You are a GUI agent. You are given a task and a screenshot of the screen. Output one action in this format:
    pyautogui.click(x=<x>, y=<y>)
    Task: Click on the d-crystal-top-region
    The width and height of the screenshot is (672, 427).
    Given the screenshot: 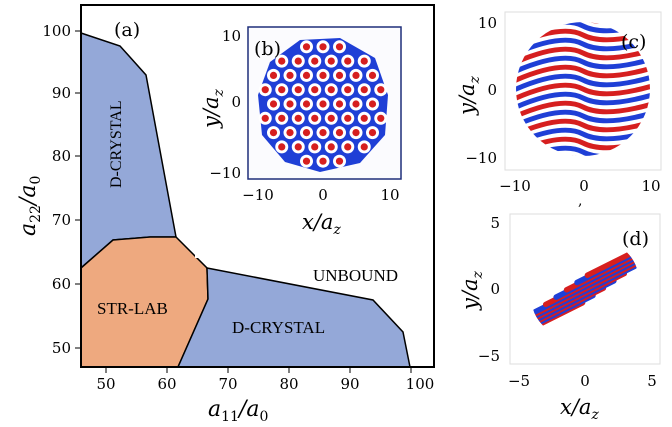 What is the action you would take?
    pyautogui.click(x=128, y=150)
    